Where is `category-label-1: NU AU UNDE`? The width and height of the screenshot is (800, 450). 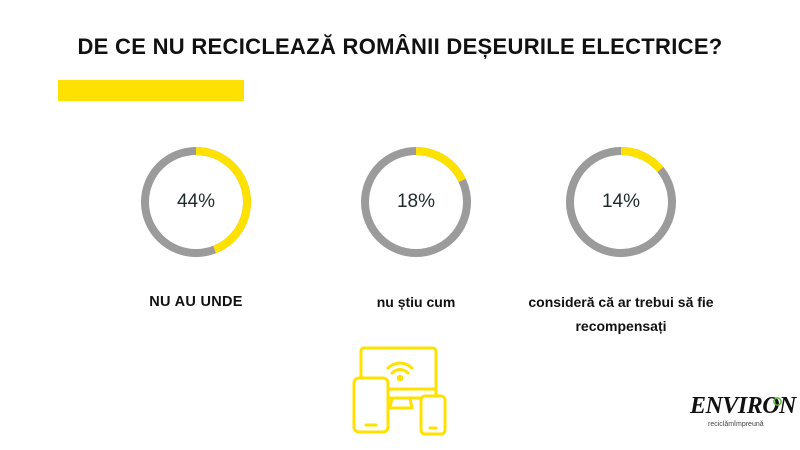 category-label-1: NU AU UNDE is located at coordinates (196, 302).